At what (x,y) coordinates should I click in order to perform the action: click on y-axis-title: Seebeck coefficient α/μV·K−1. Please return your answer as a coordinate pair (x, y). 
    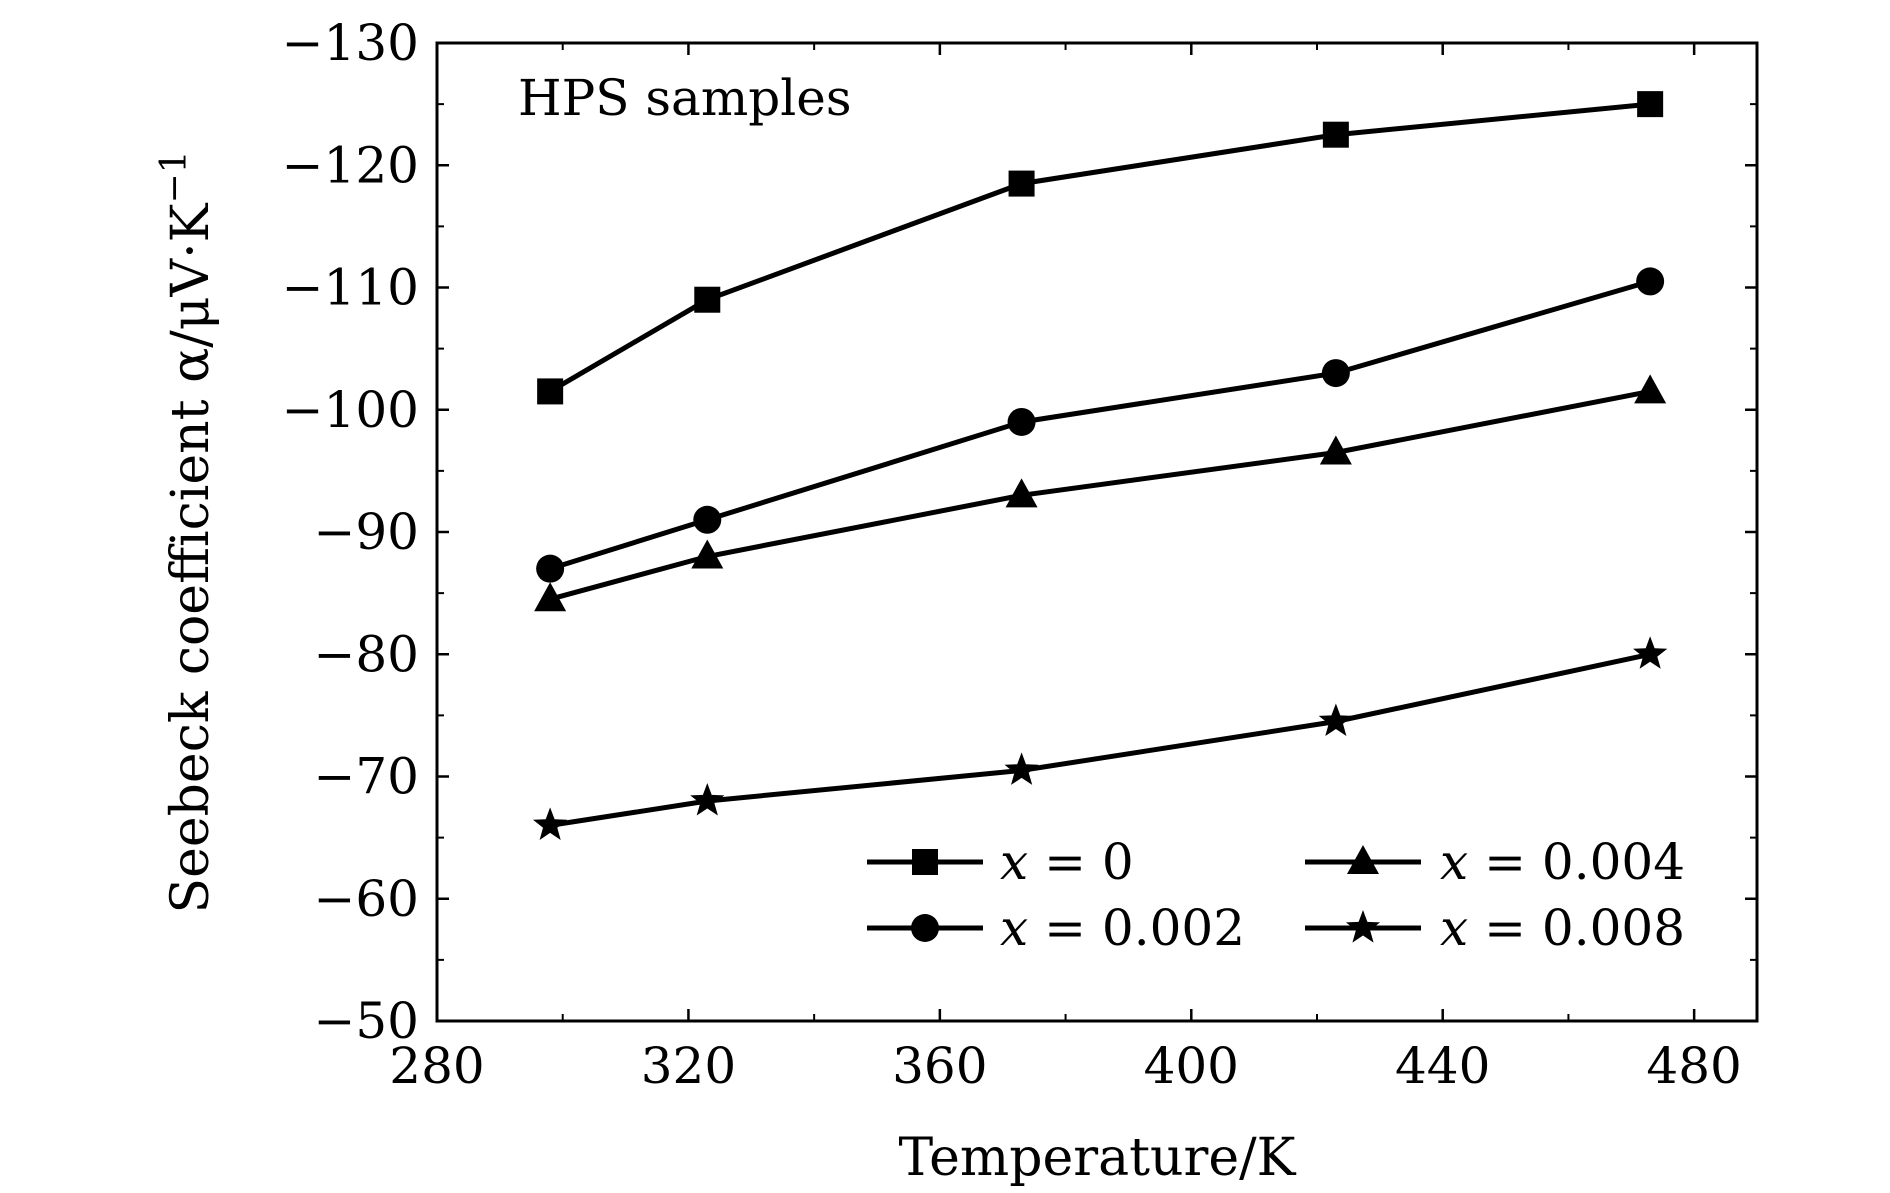
    Looking at the image, I should click on (187, 531).